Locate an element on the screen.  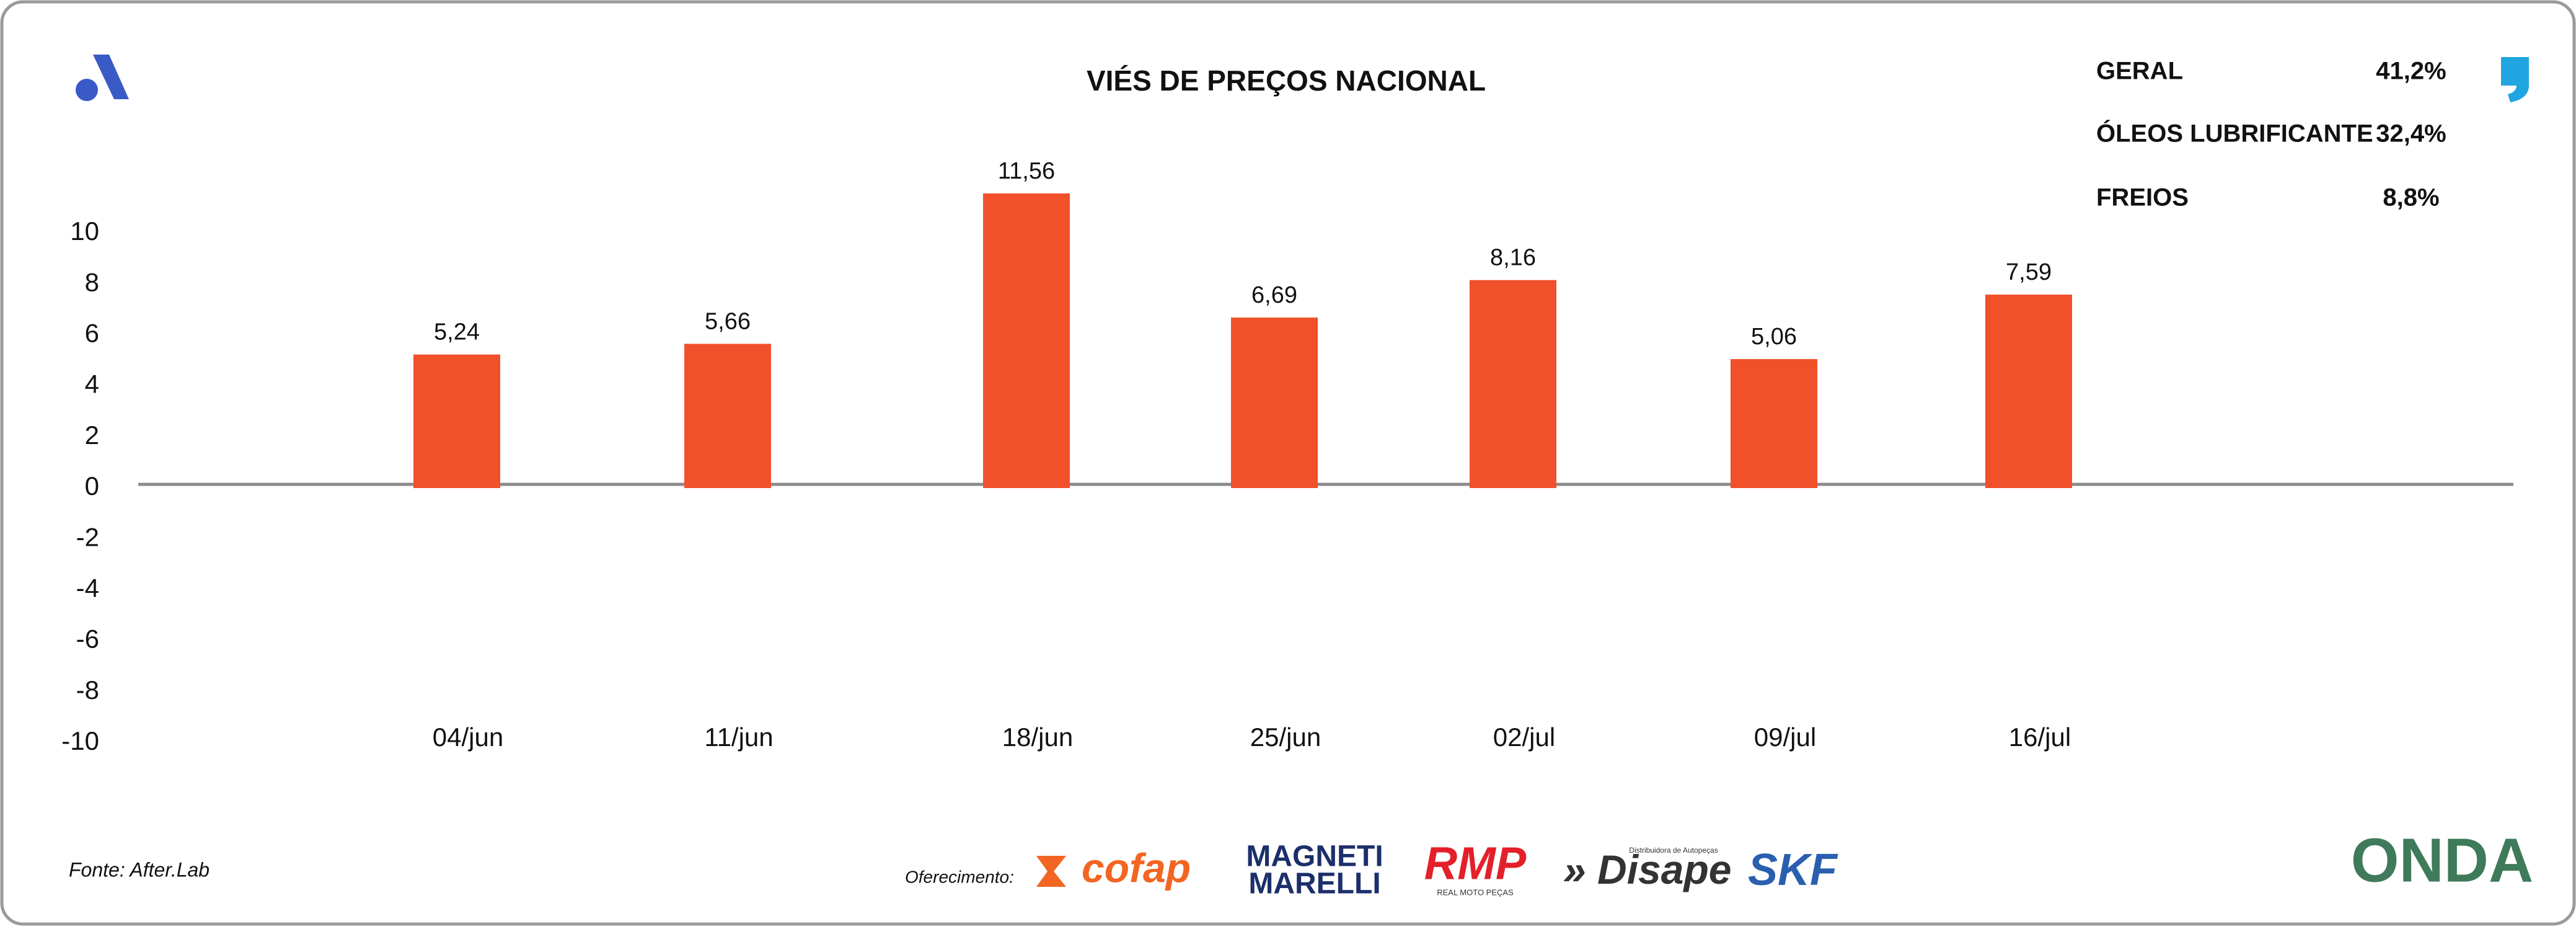
x-tick-label: 11/jun is located at coordinates (738, 737).